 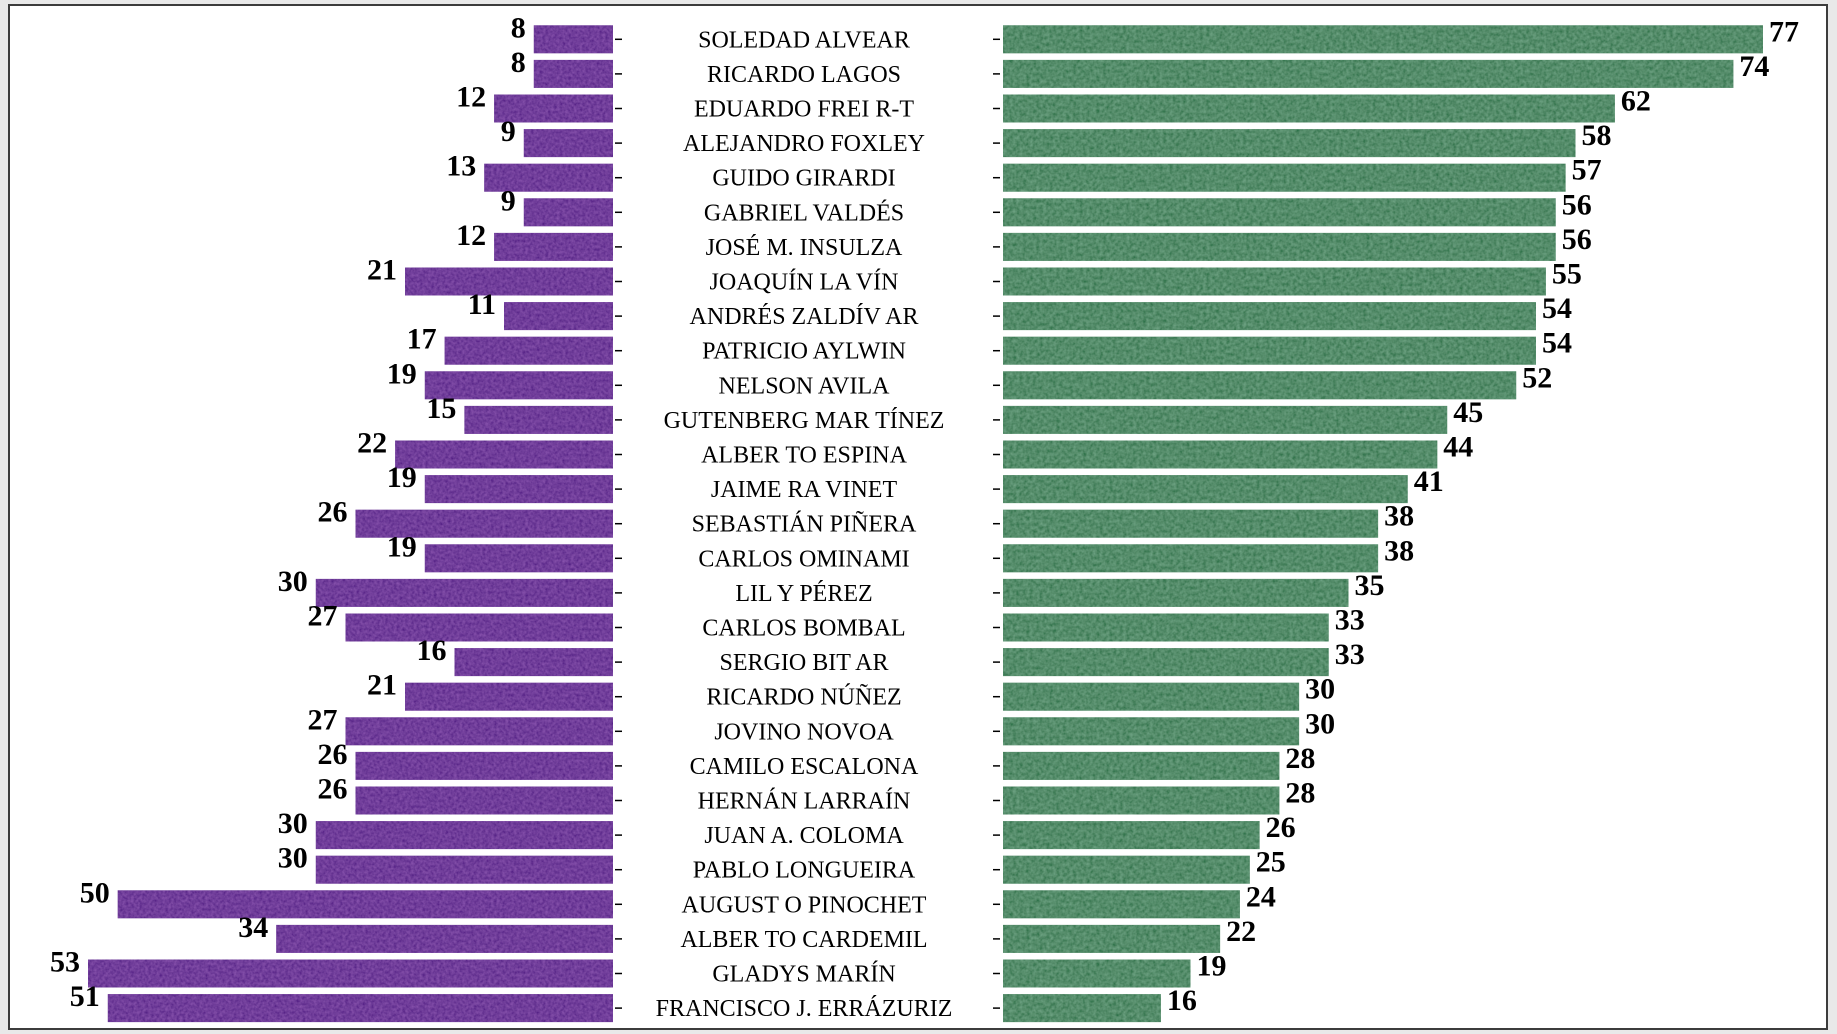 I want to click on right-value-label: 52, so click(x=1537, y=377).